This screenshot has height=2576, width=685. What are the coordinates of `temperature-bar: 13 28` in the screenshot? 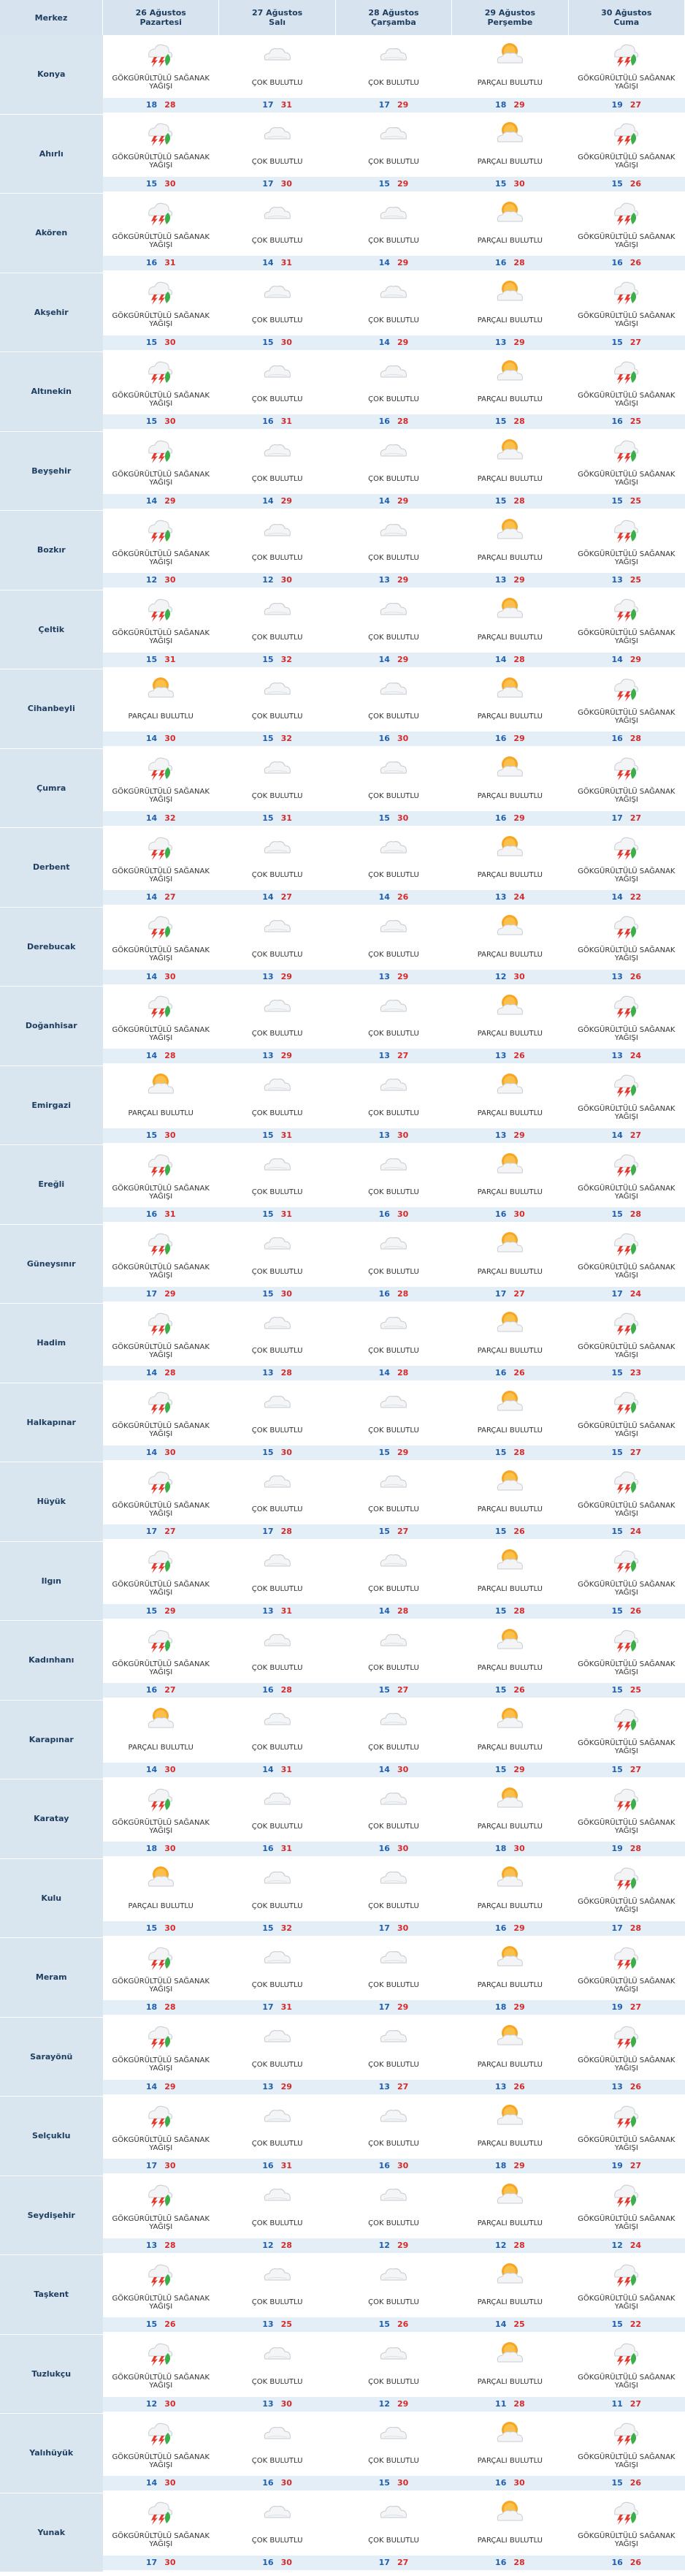 It's located at (277, 1373).